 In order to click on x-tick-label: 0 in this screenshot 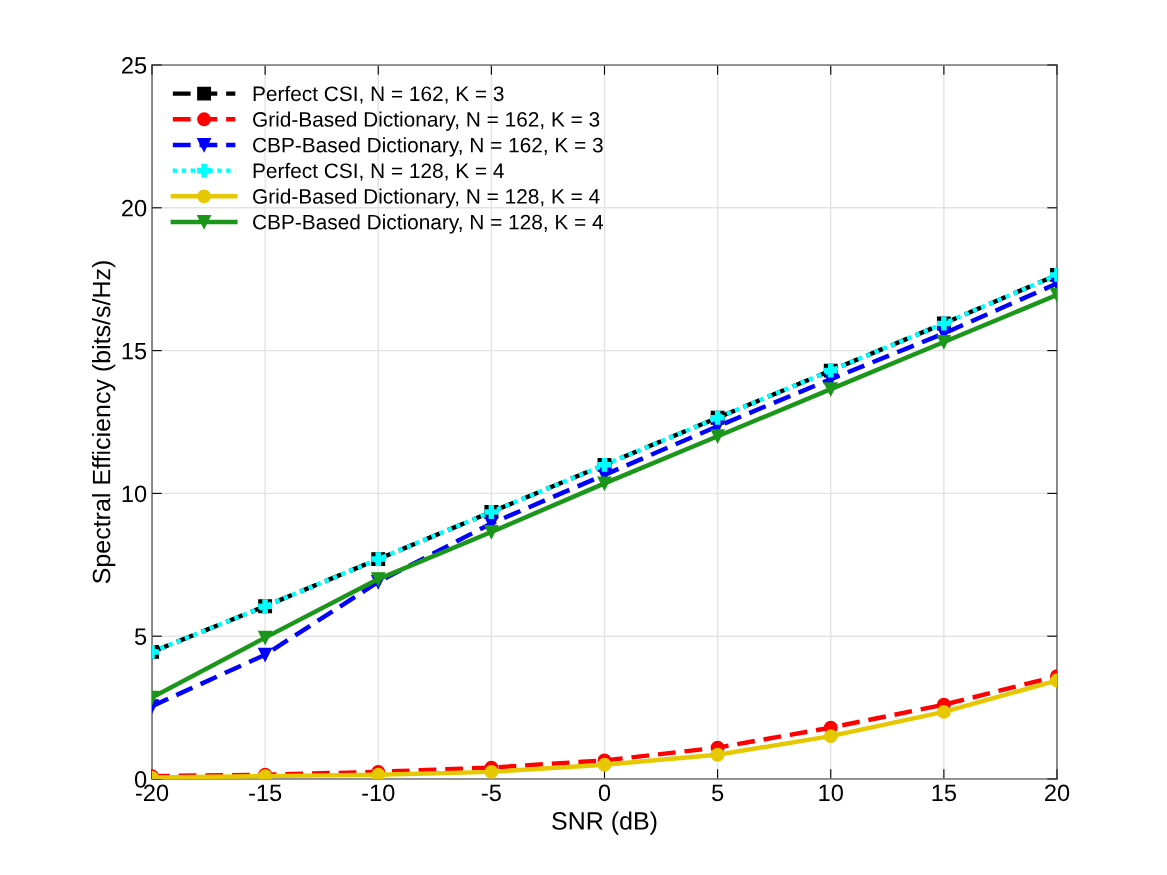, I will do `click(604, 793)`.